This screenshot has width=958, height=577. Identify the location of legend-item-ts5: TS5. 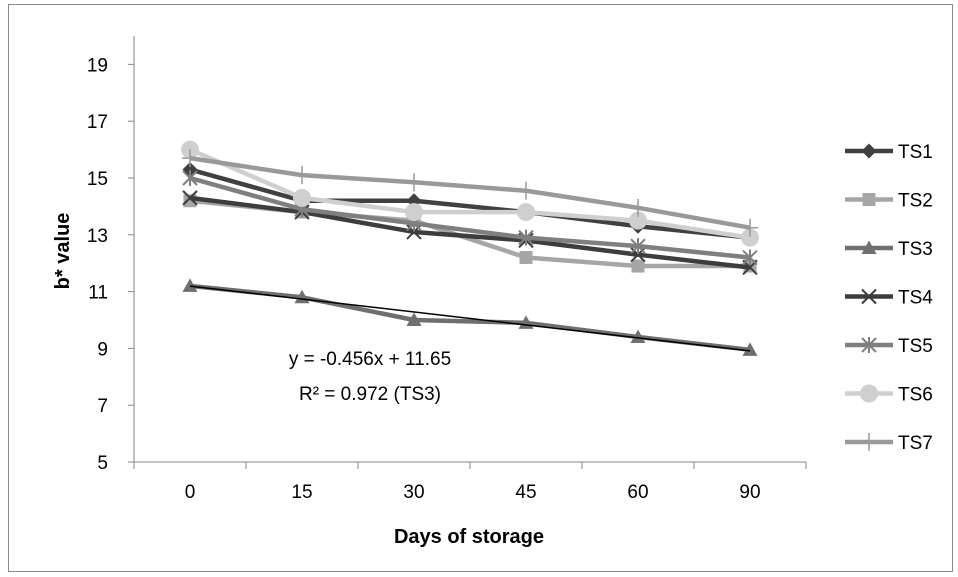
(889, 346).